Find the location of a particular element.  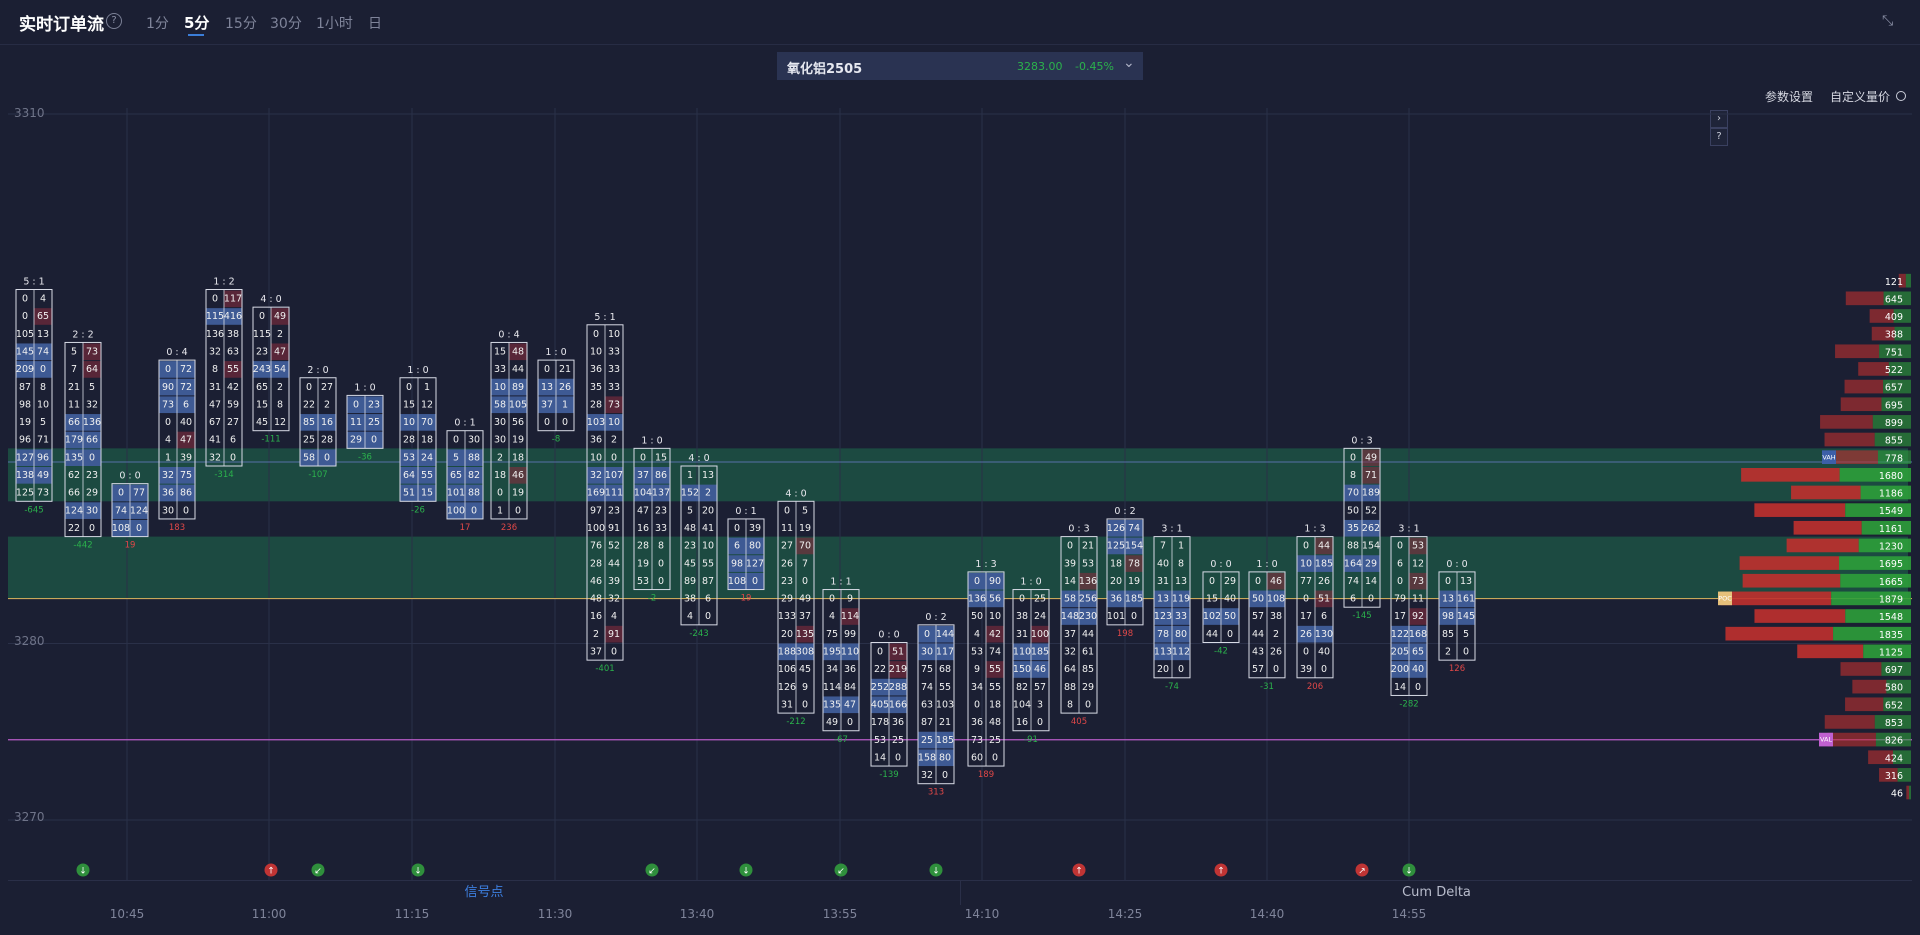

footprint-bid-value: 31 is located at coordinates (1163, 581).